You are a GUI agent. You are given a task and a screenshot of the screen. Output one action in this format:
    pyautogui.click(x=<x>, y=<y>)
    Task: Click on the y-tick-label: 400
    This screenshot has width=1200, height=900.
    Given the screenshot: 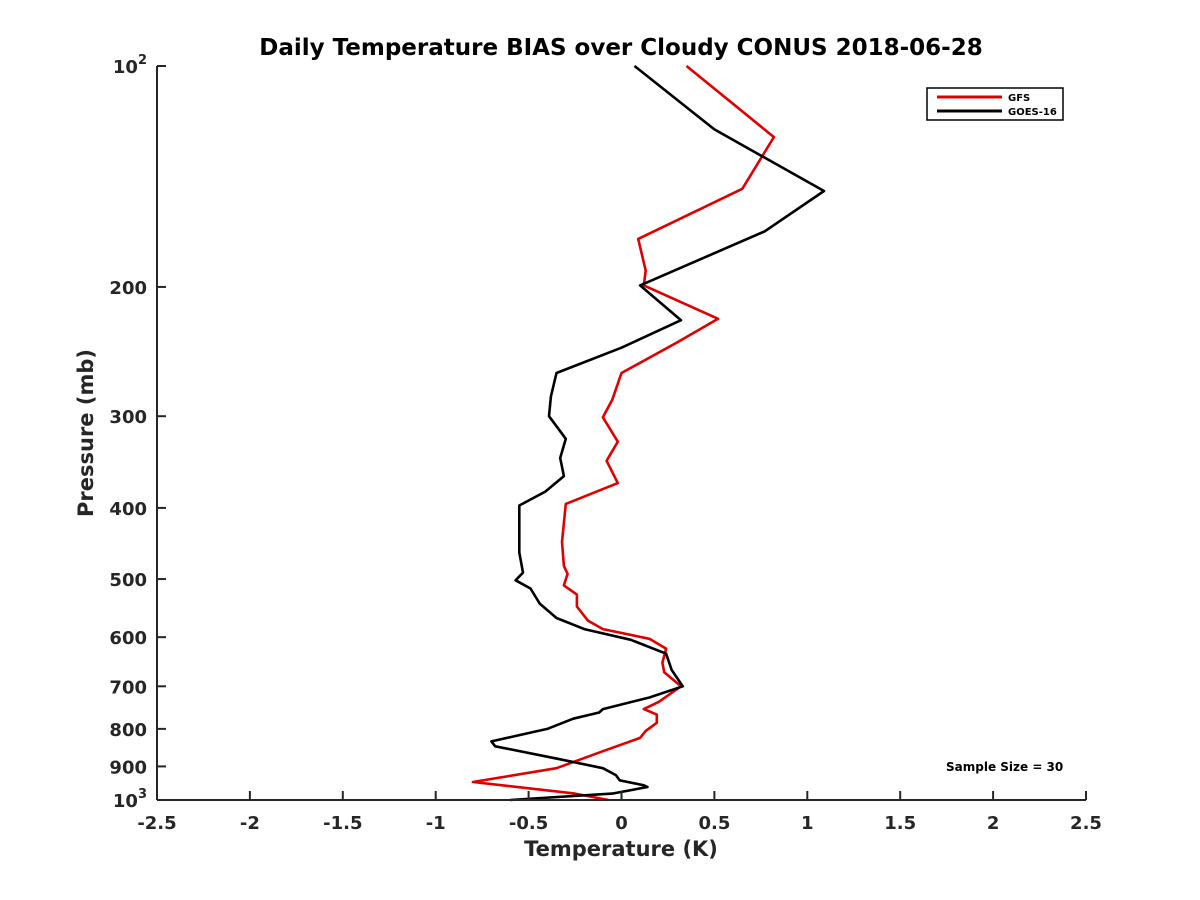 What is the action you would take?
    pyautogui.click(x=128, y=509)
    